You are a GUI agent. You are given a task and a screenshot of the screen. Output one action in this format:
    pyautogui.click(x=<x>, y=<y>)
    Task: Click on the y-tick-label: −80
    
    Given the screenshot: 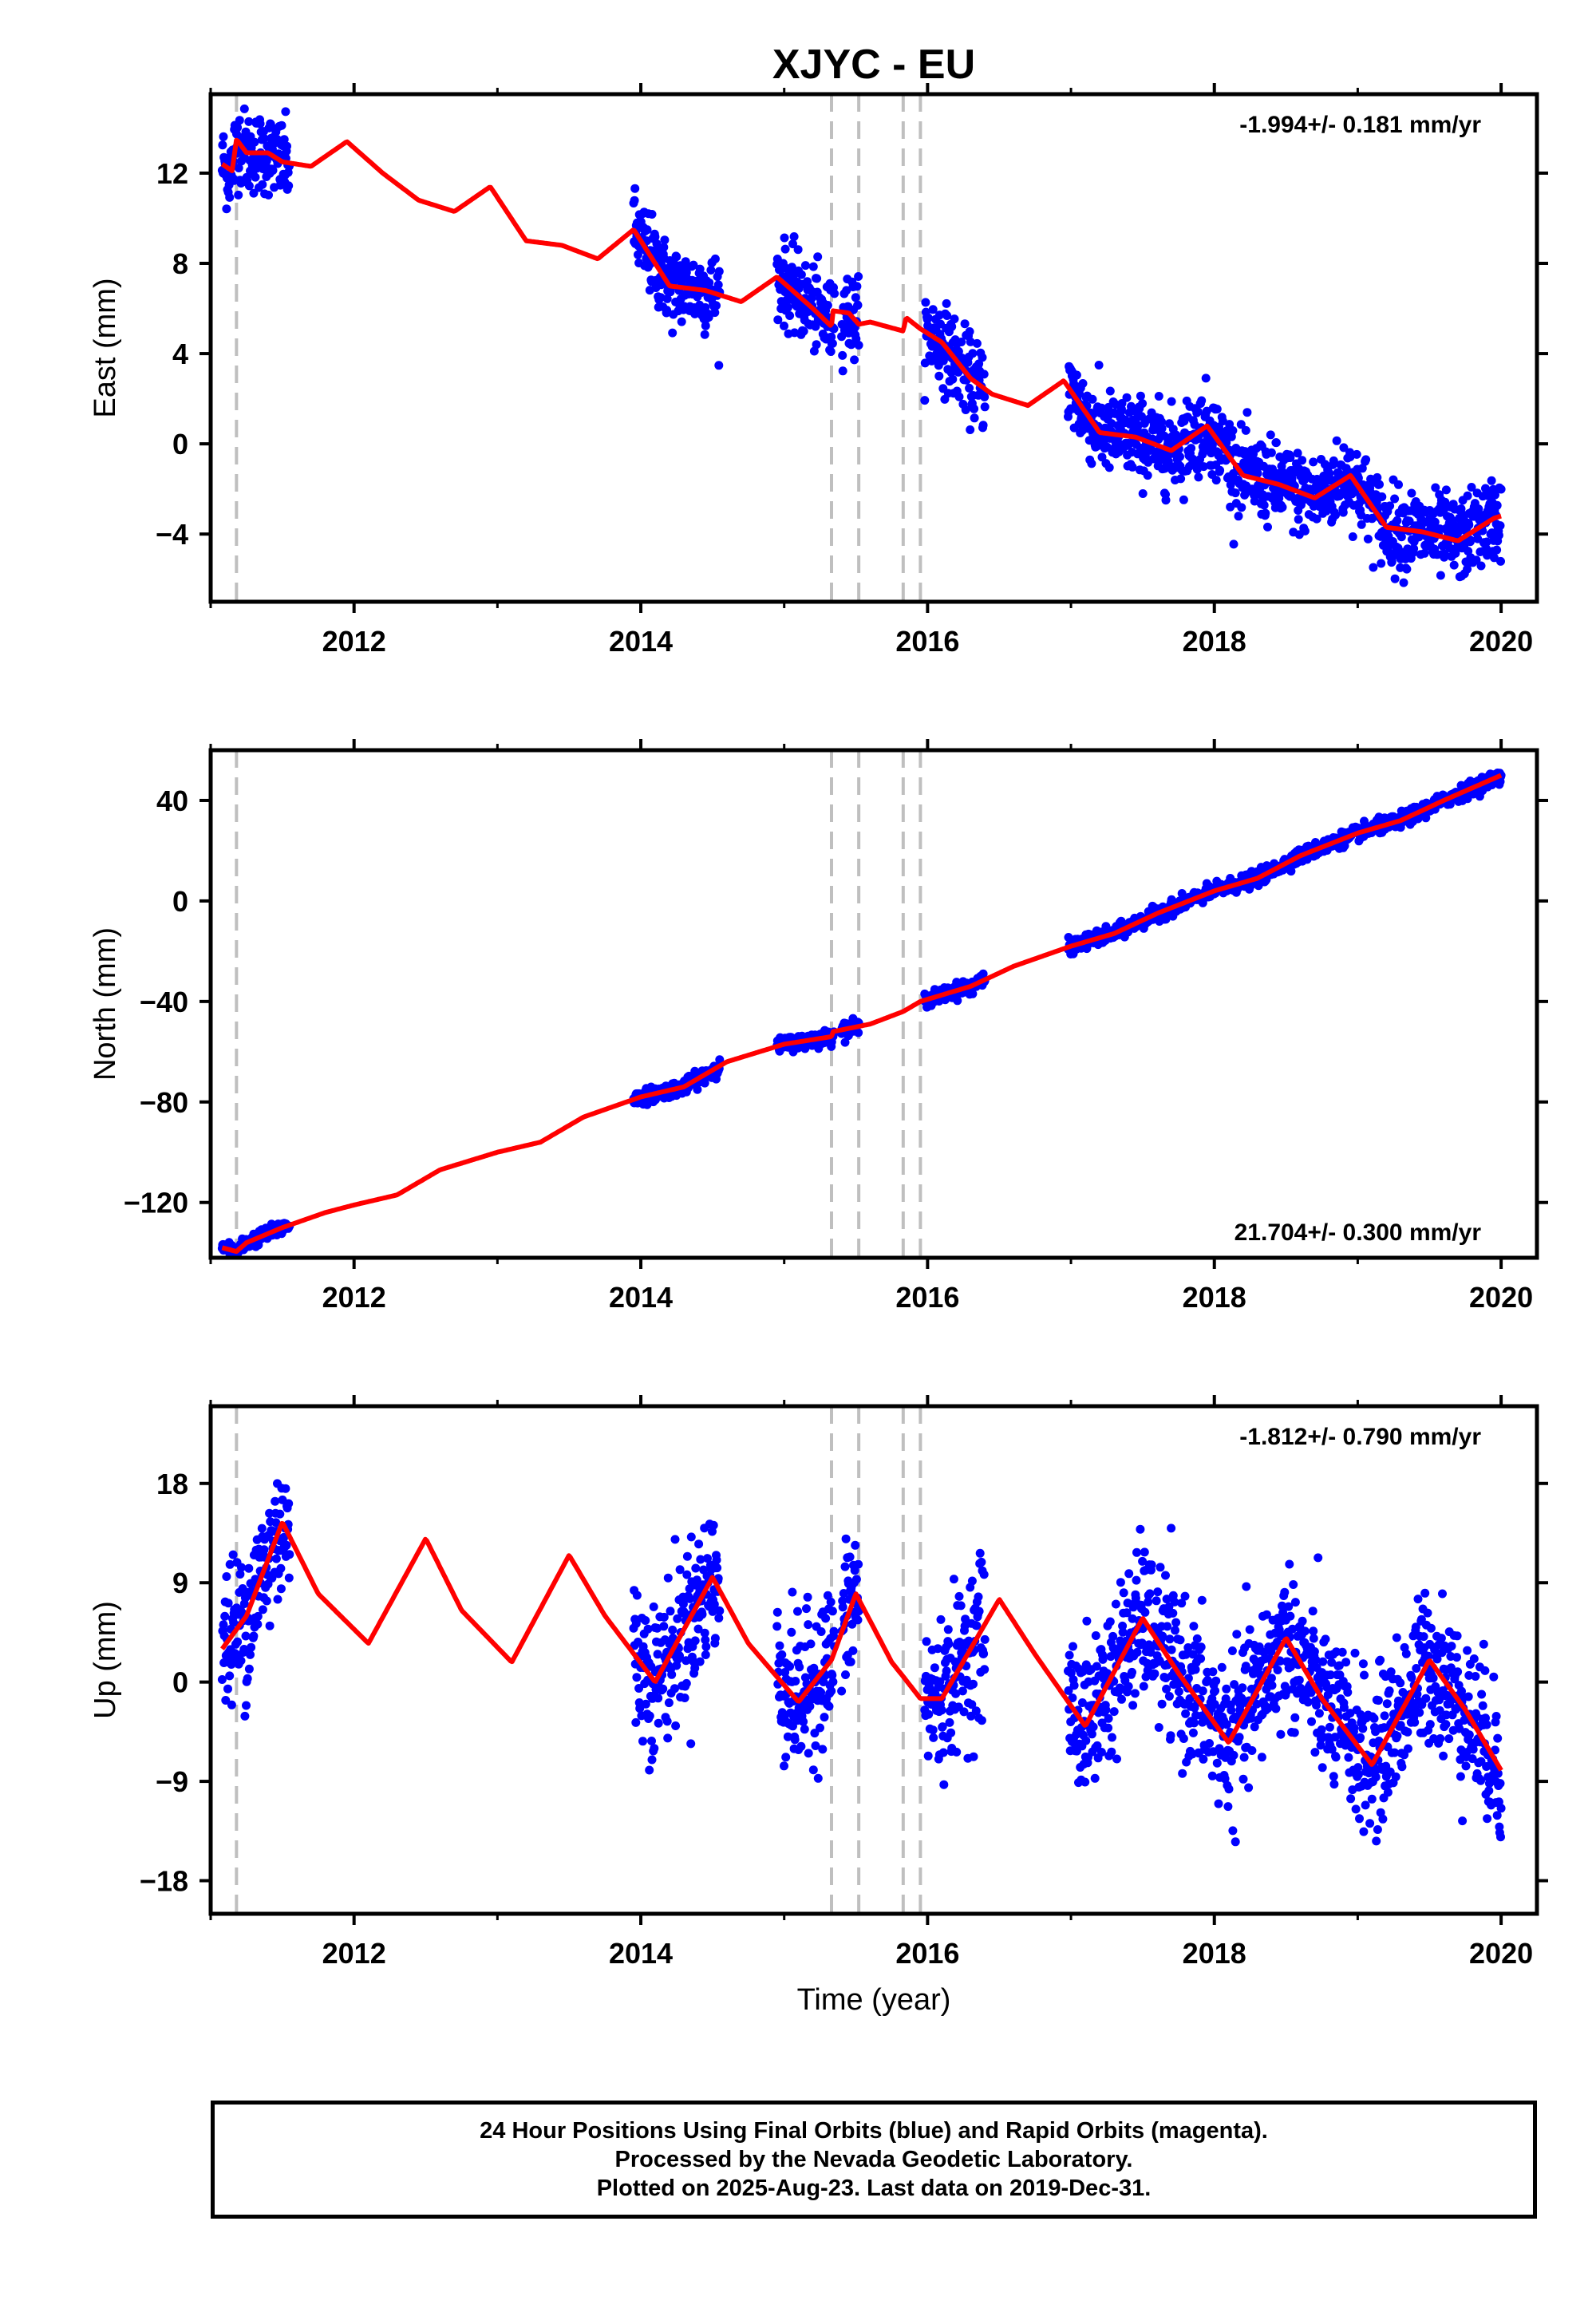 What is the action you would take?
    pyautogui.click(x=164, y=1102)
    